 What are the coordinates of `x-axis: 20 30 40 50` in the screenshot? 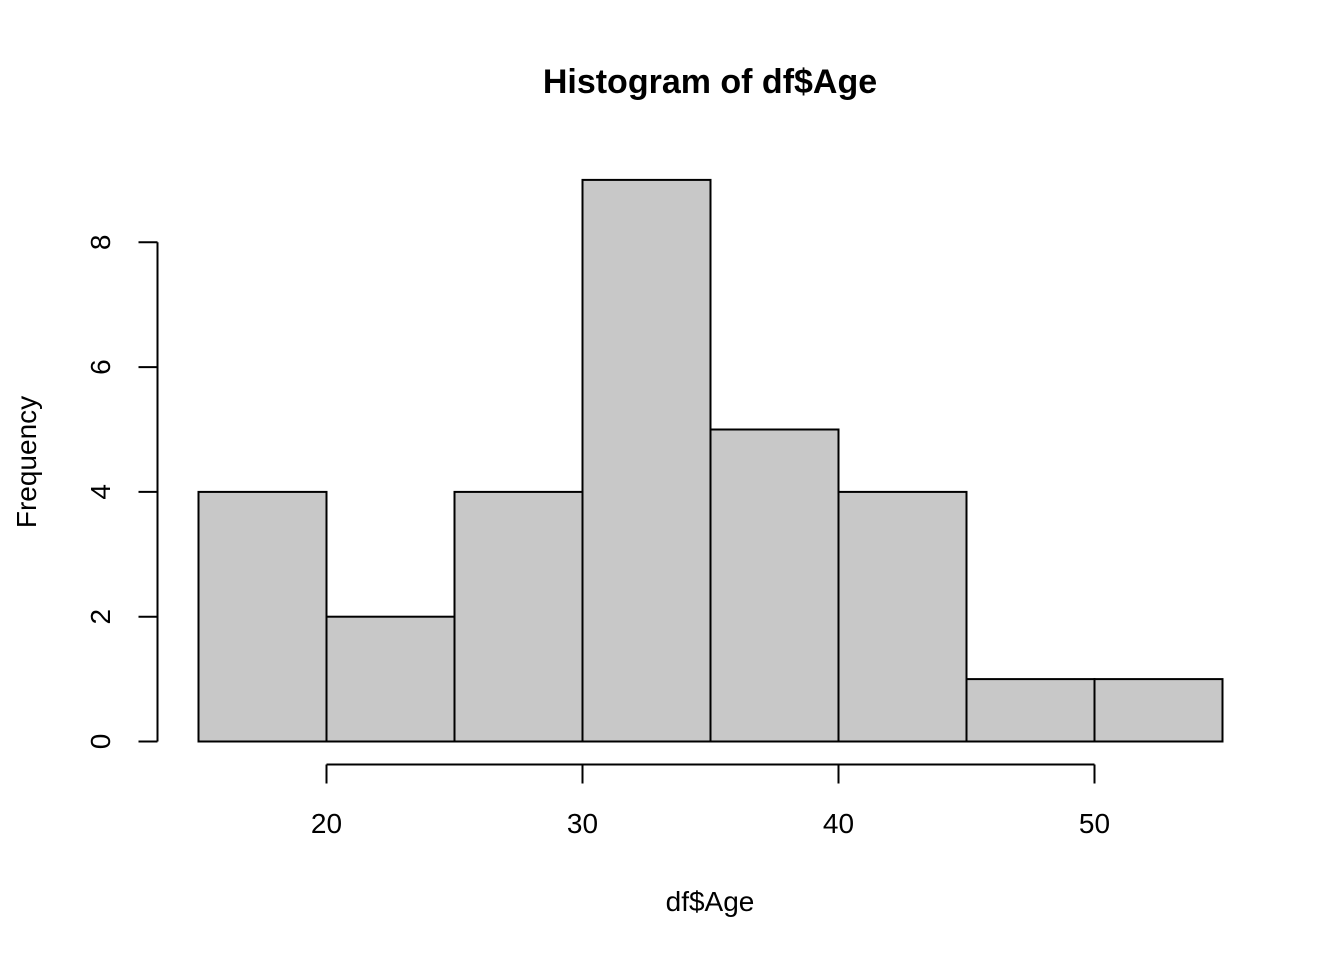 It's located at (710, 801).